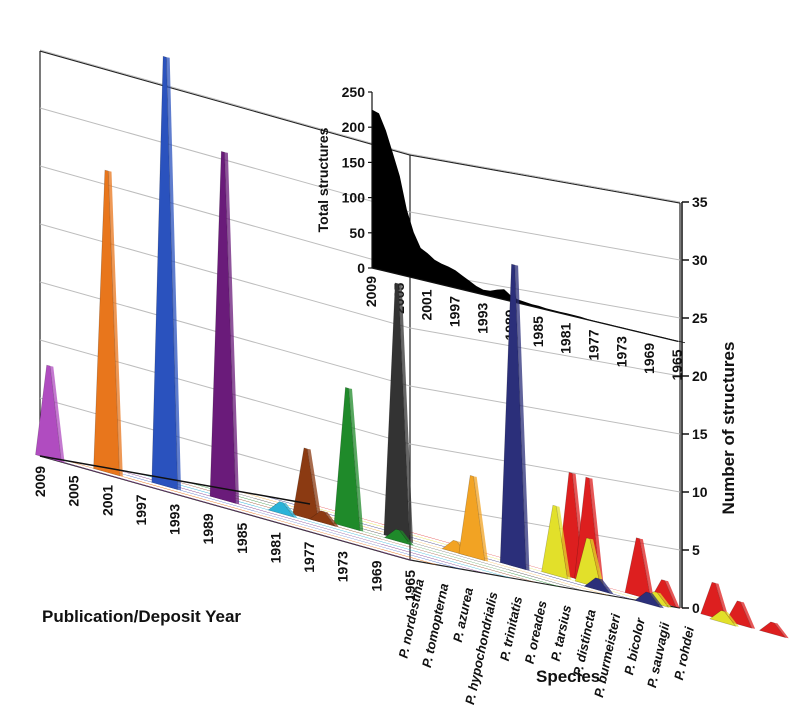  Describe the element at coordinates (700, 260) in the screenshot. I see `value-axis-tick-label: 30` at that location.